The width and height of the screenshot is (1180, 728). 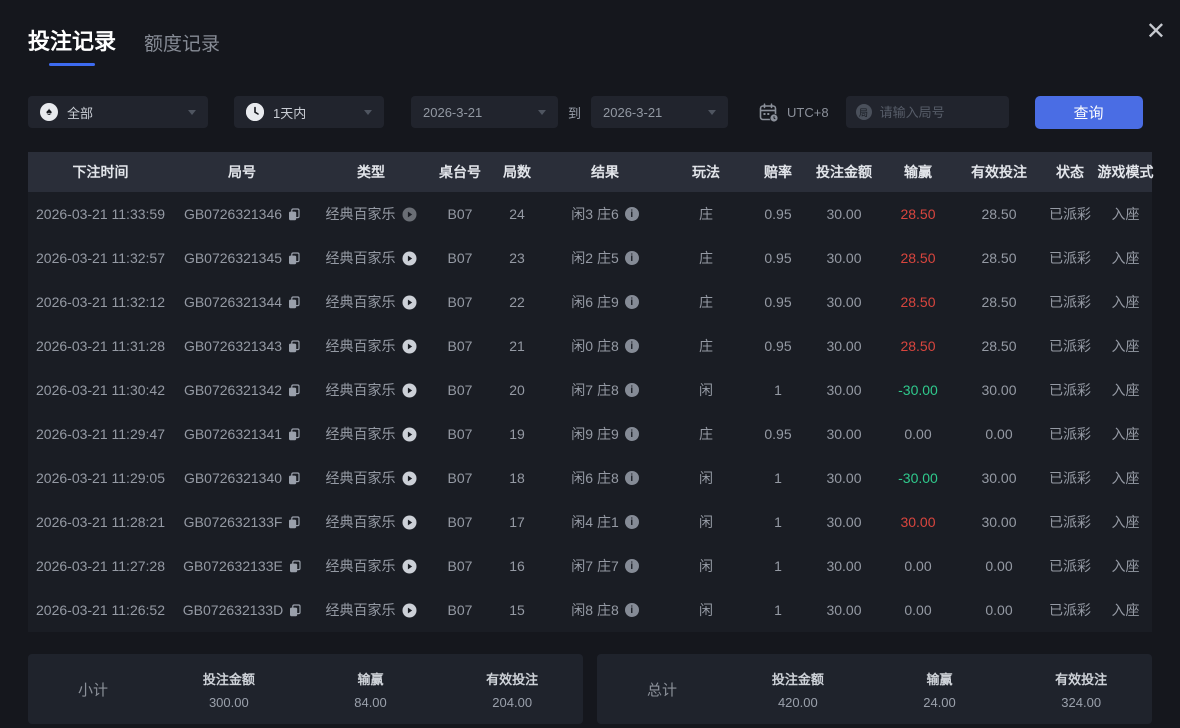 What do you see at coordinates (999, 610) in the screenshot?
I see `valid-bet-value: 0.00` at bounding box center [999, 610].